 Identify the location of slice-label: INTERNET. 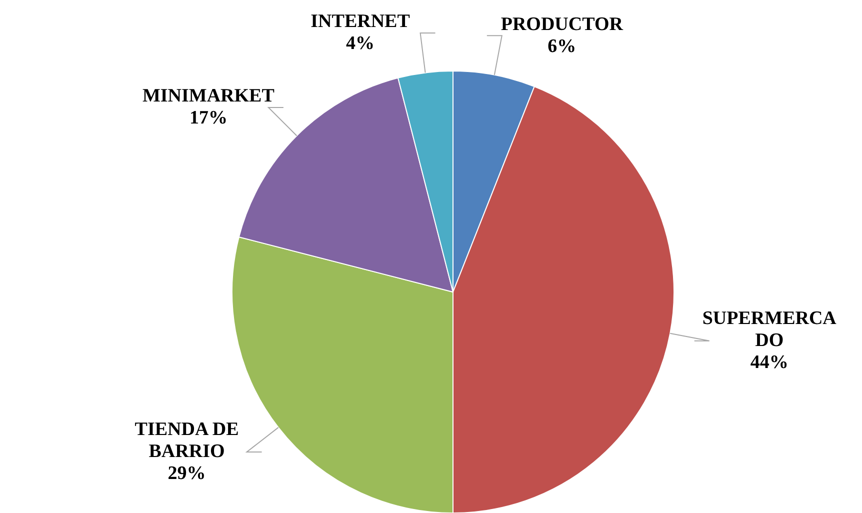
(360, 21).